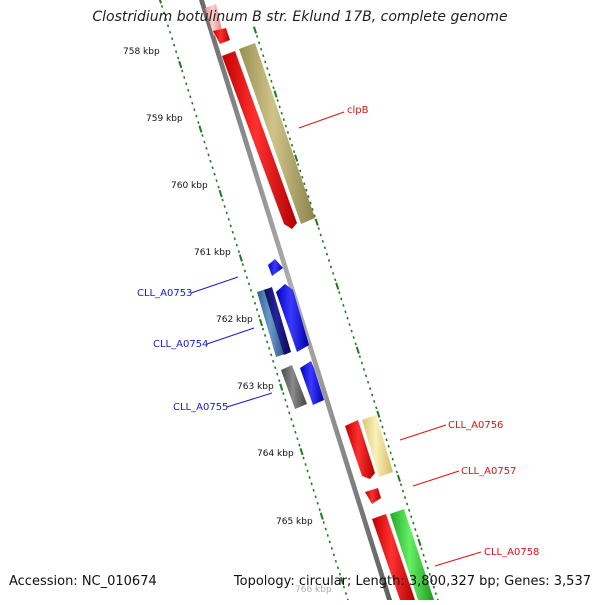 This screenshot has width=600, height=605. Describe the element at coordinates (180, 344) in the screenshot. I see `gene-label-cll-a0754: CLL_A0754` at that location.